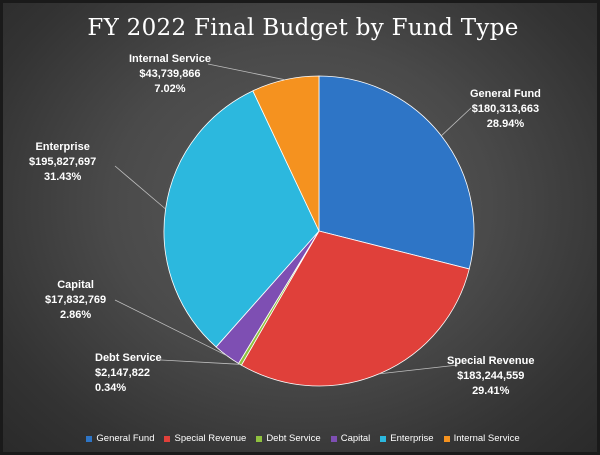 Image resolution: width=600 pixels, height=455 pixels. Describe the element at coordinates (246, 72) in the screenshot. I see `leader-line-internal-service` at that location.